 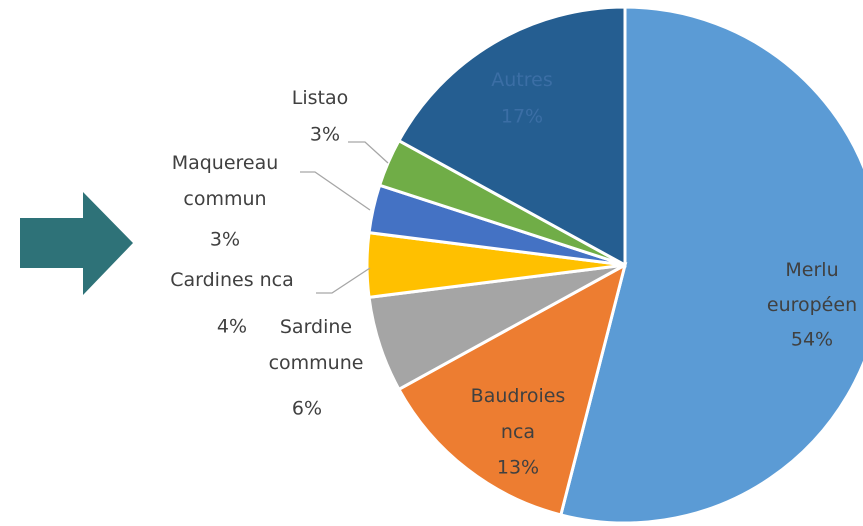 What do you see at coordinates (518, 468) in the screenshot?
I see `value-label: 13%` at bounding box center [518, 468].